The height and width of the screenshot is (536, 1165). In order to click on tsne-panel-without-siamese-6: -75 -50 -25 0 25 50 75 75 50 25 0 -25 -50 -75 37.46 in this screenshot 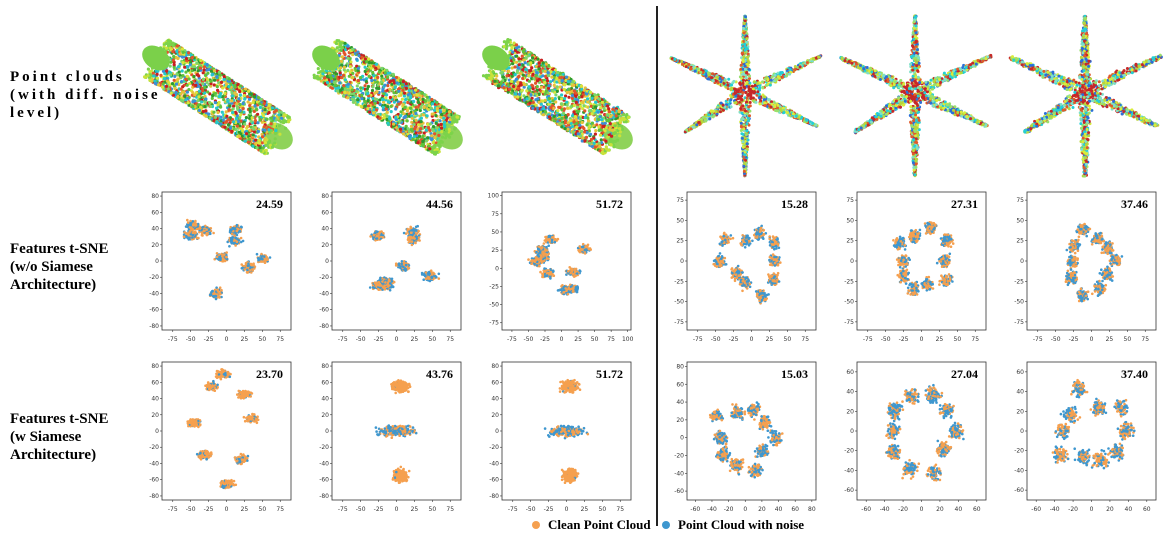, I will do `click(1082, 266)`.